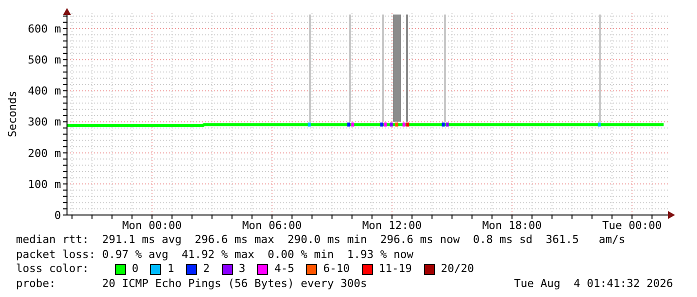 The height and width of the screenshot is (297, 697). Describe the element at coordinates (45, 91) in the screenshot. I see `y-tick-label: 400 m` at that location.